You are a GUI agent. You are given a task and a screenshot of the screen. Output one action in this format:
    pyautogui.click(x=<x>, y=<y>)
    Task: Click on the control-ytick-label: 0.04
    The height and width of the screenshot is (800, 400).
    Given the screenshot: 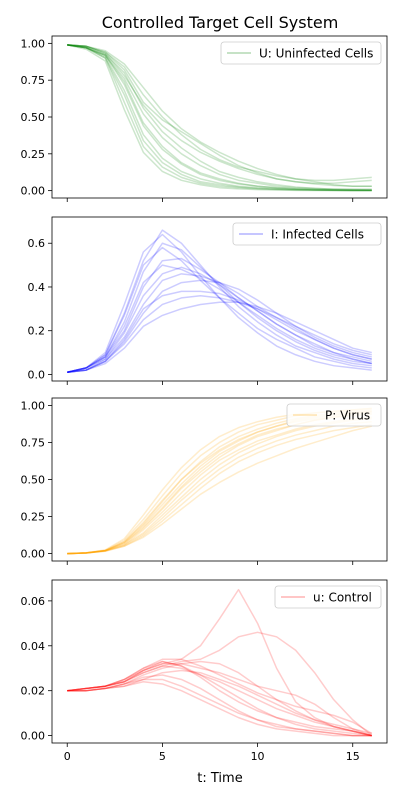 What is the action you would take?
    pyautogui.click(x=33, y=646)
    